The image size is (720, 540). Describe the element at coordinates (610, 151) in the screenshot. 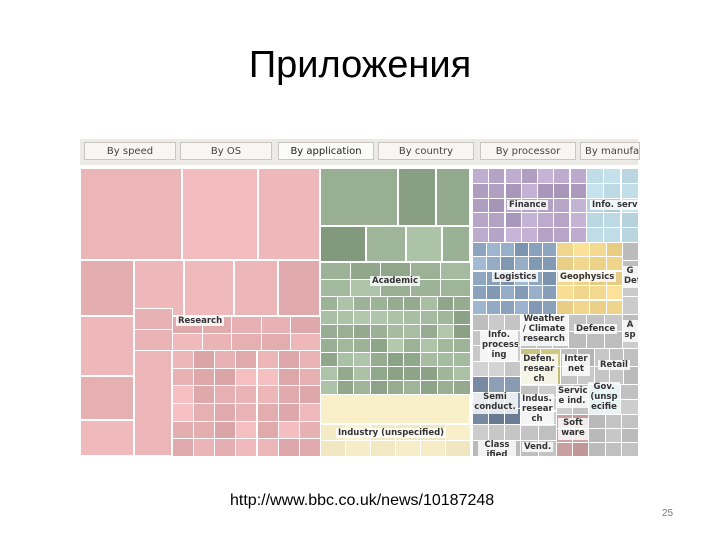

I see `tab-by-manufacturer: By manufac` at that location.